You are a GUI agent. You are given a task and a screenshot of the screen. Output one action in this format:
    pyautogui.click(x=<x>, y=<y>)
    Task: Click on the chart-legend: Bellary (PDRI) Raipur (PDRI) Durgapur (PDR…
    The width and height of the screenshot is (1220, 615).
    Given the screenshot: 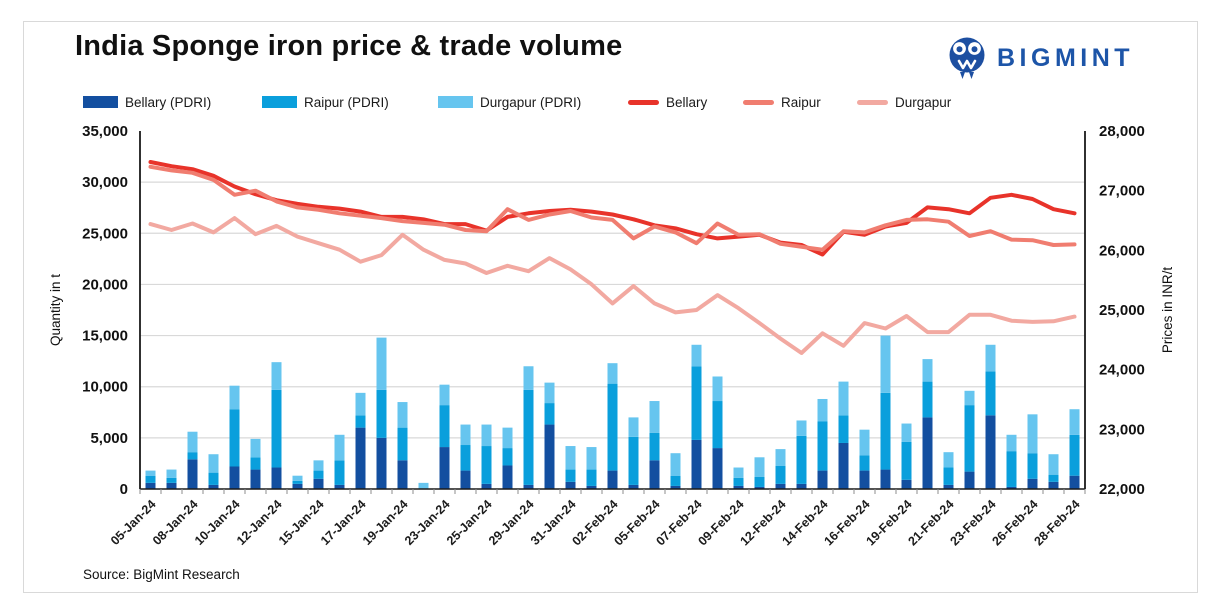 What is the action you would take?
    pyautogui.click(x=610, y=102)
    